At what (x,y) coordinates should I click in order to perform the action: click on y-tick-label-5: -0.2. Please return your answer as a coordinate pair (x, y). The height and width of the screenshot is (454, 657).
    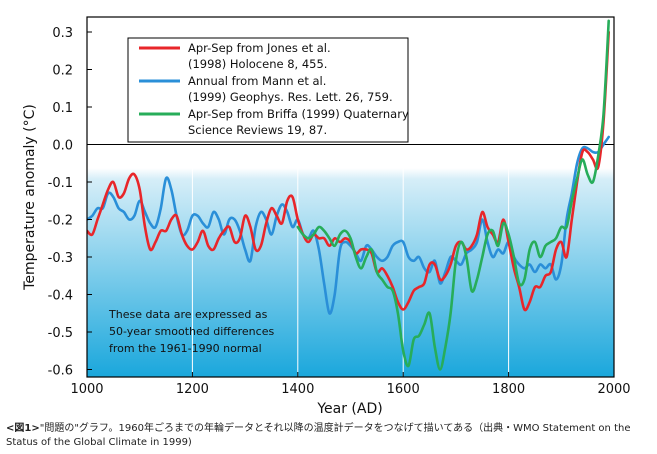
    Looking at the image, I should click on (60, 221).